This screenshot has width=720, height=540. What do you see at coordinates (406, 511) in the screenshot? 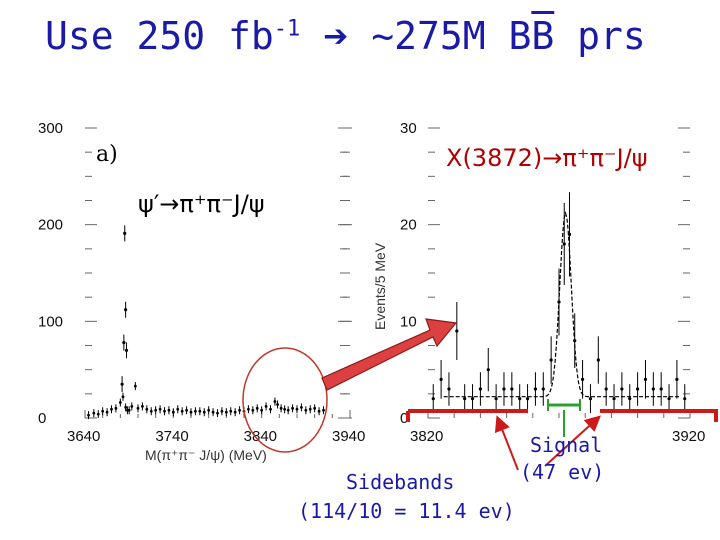
I see `sidebands-count: (114/10 = 11.4 ev)` at bounding box center [406, 511].